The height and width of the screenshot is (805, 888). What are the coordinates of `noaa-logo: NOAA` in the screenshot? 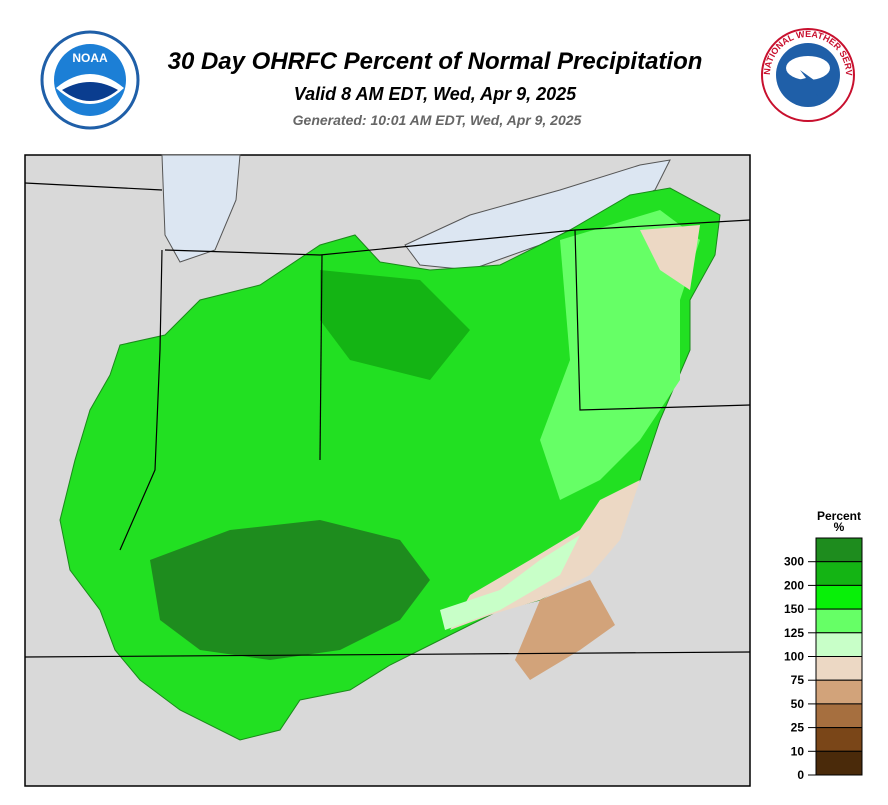 It's located at (90, 80).